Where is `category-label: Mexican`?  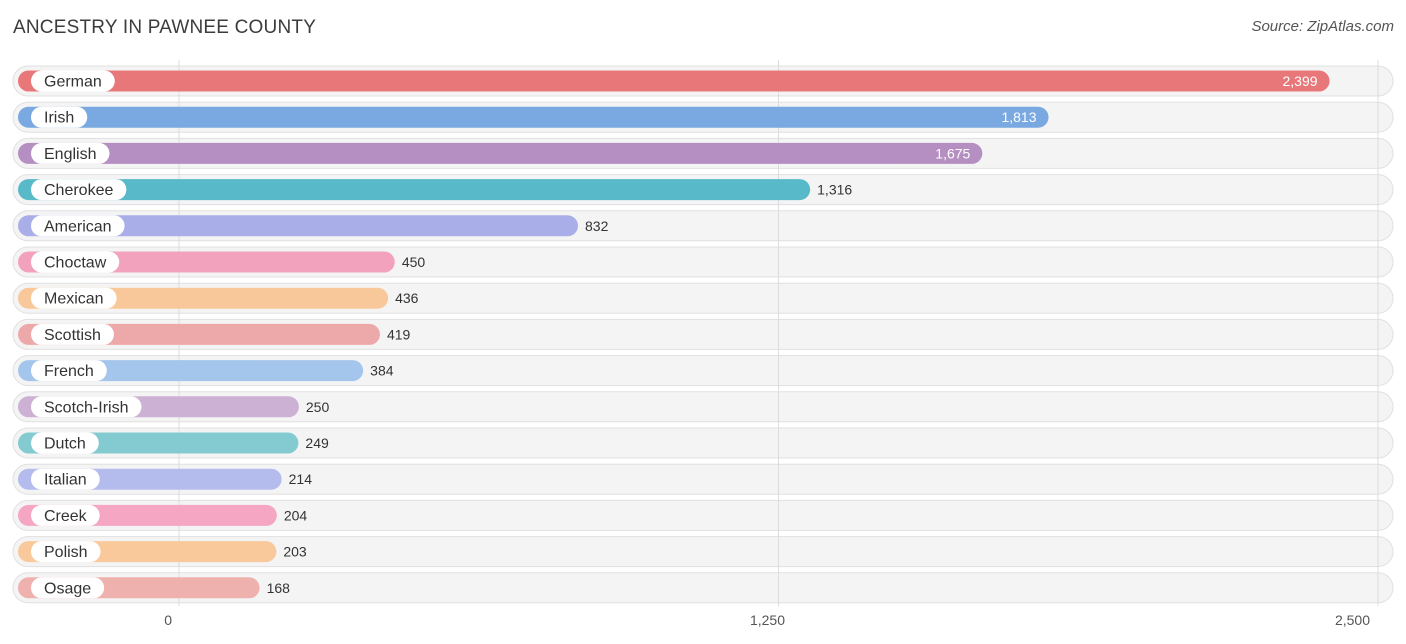 category-label: Mexican is located at coordinates (74, 299).